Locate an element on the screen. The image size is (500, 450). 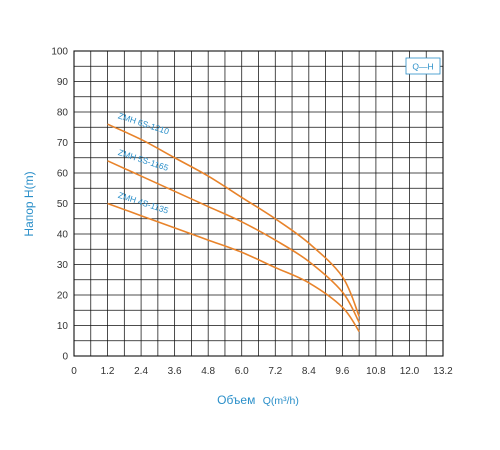
y-tick-labels: 0 10 20 30 40 50 60 70 80 90 100 is located at coordinates (59, 205).